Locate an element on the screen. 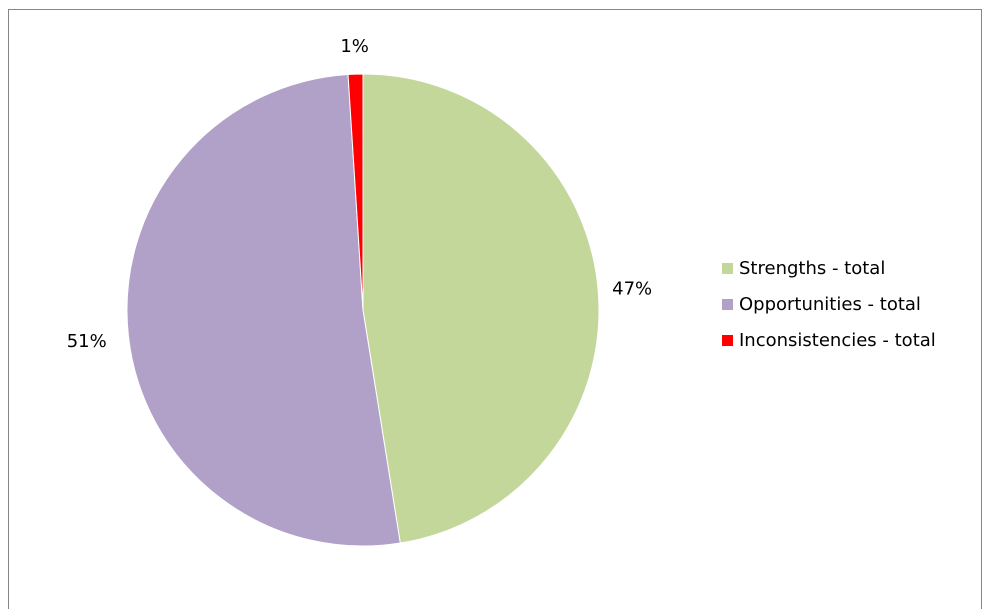 The image size is (989, 609). legend-item-opportunities: Opportunities - total is located at coordinates (829, 304).